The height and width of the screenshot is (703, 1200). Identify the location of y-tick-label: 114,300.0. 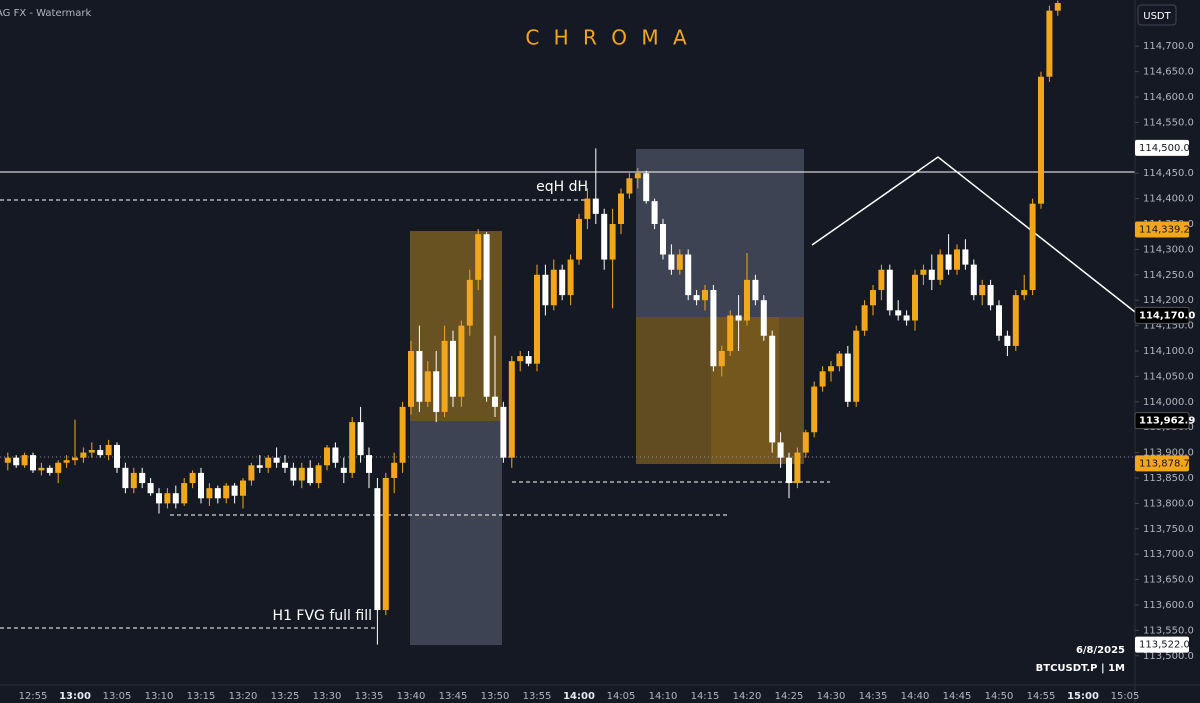
(1168, 249).